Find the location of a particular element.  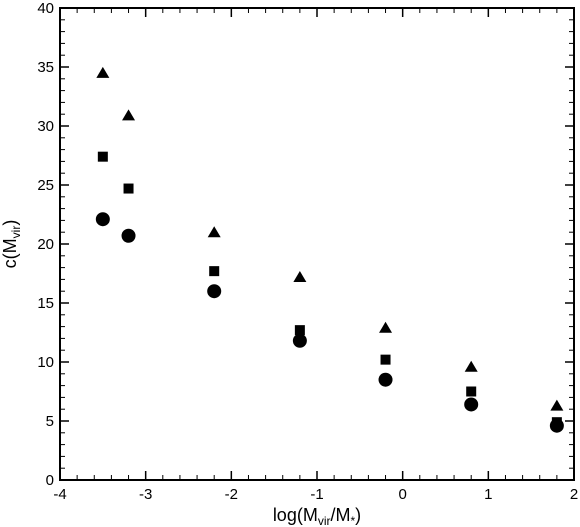

x-tick-label: 2 is located at coordinates (574, 494).